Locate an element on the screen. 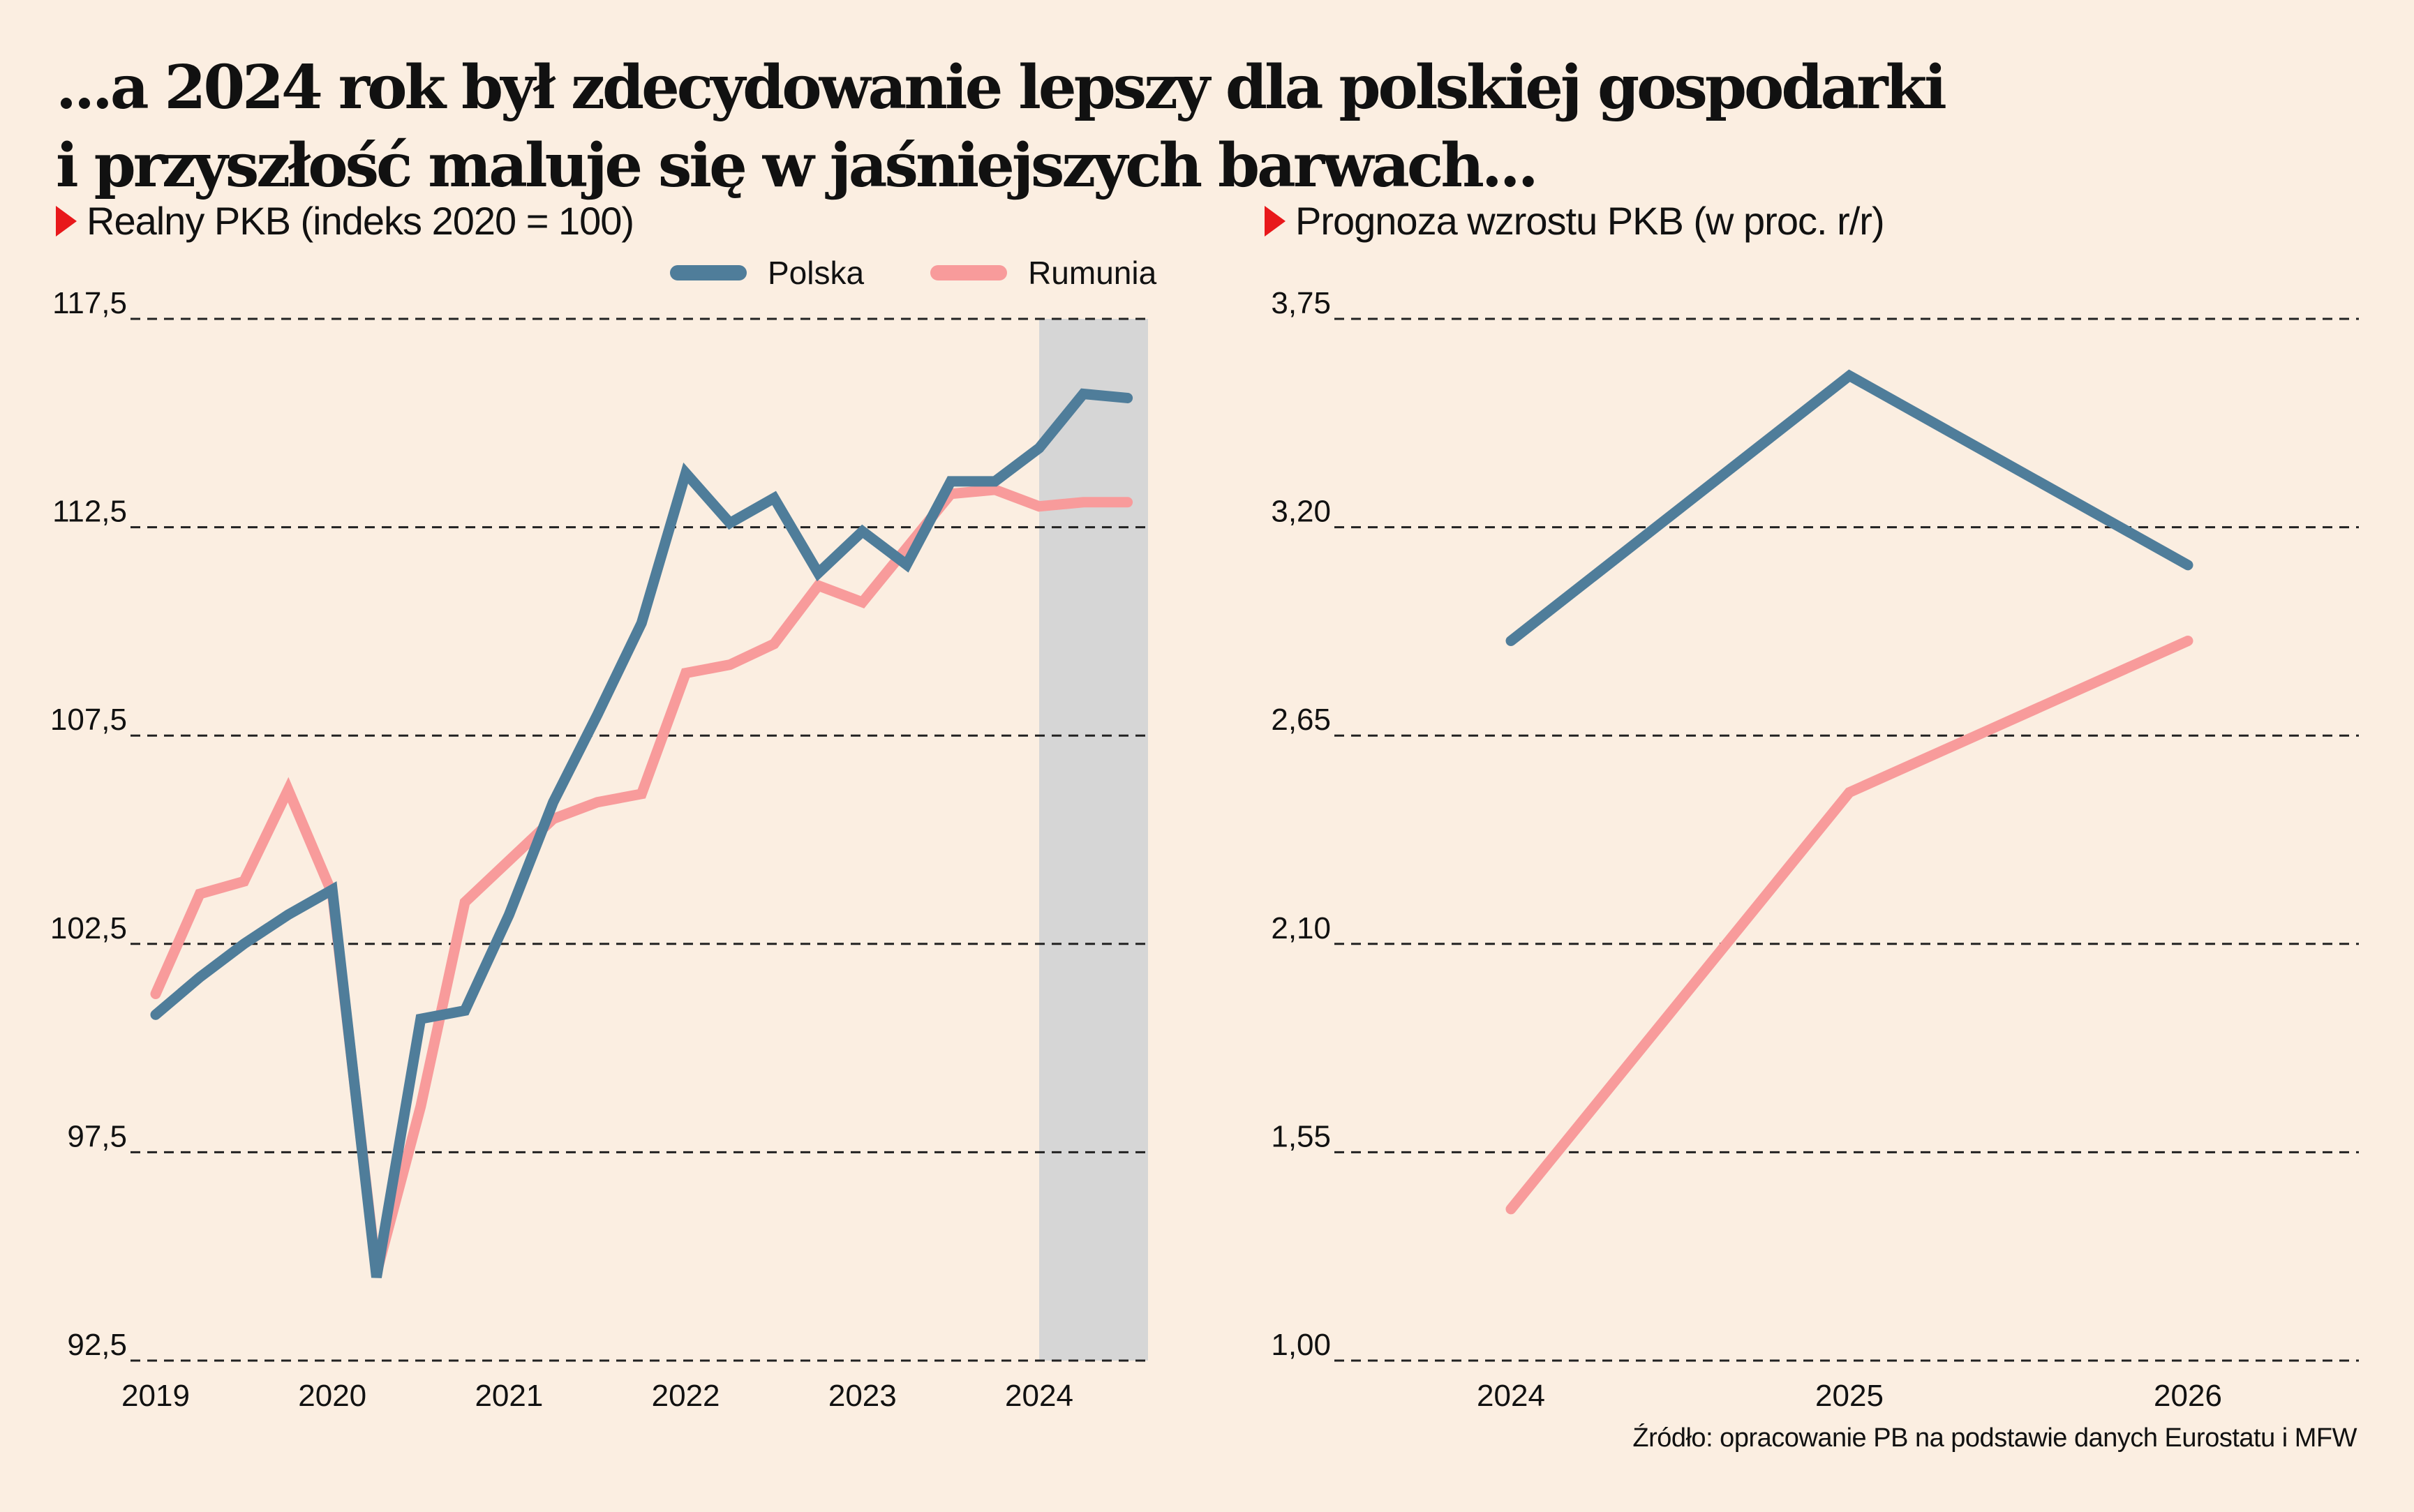  legend-item-polska: Polska is located at coordinates (767, 273).